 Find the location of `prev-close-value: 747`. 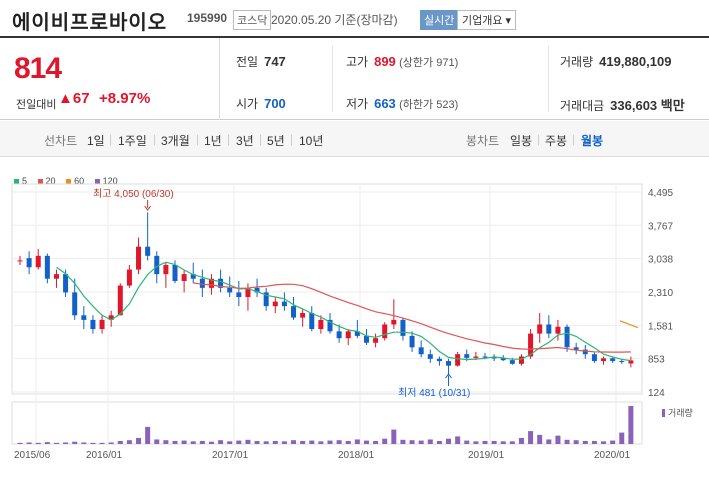

prev-close-value: 747 is located at coordinates (275, 61).